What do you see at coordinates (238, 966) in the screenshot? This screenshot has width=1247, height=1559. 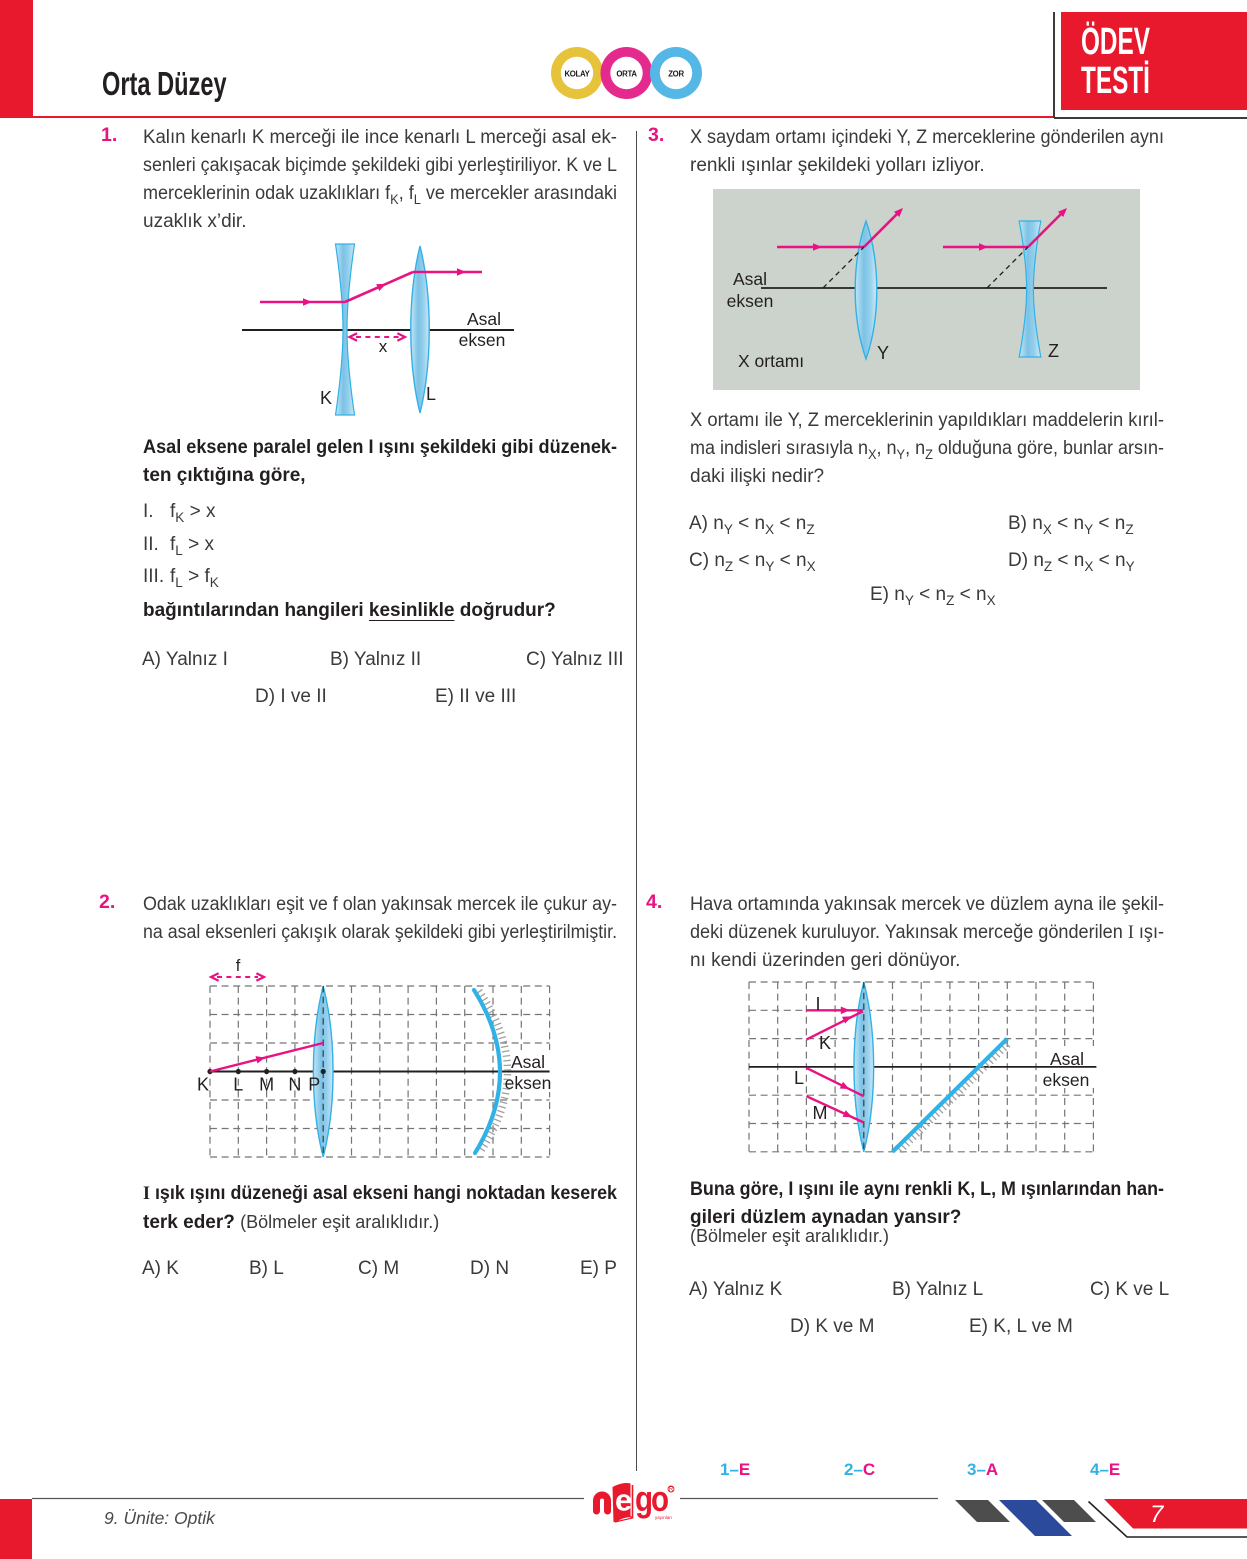 I see `svg-text: f` at bounding box center [238, 966].